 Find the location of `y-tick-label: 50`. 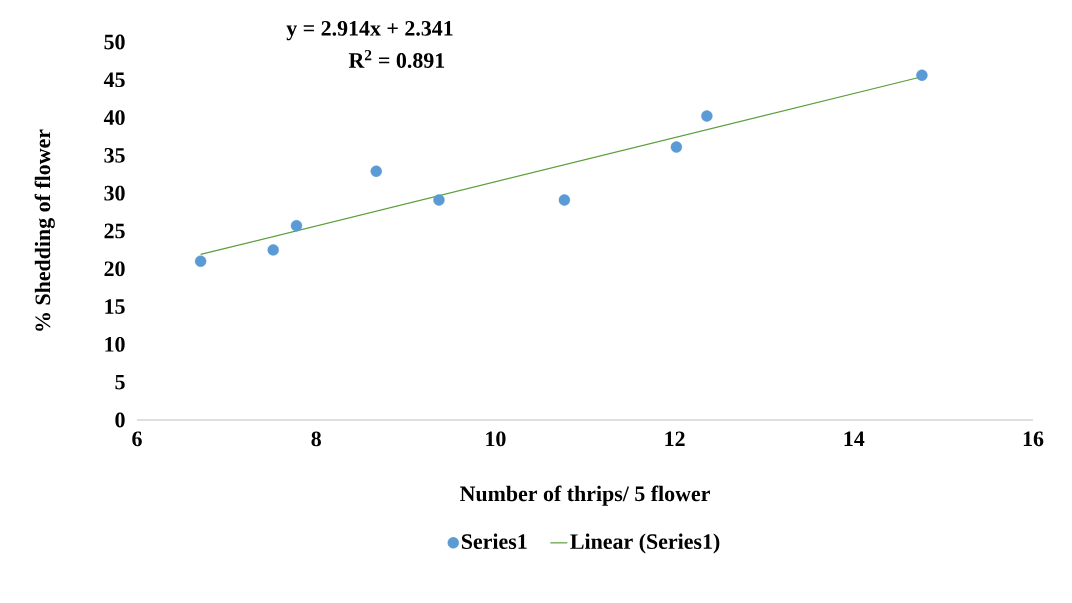

y-tick-label: 50 is located at coordinates (114, 42).